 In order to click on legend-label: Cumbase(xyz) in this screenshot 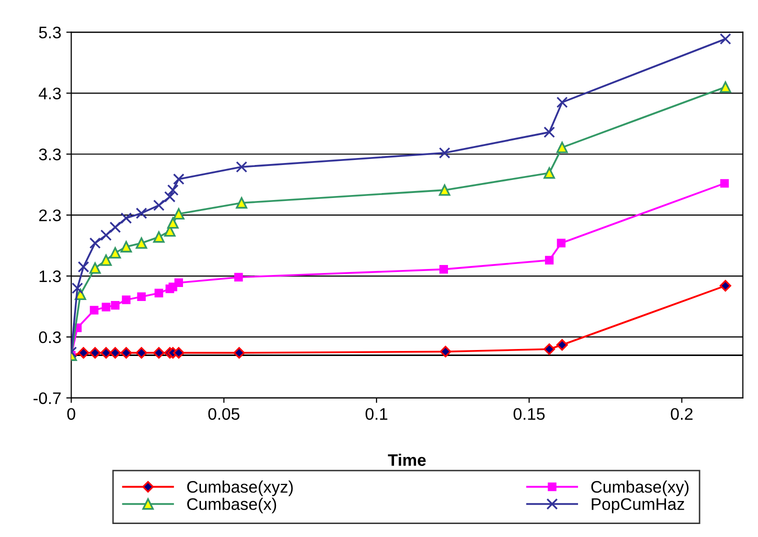, I will do `click(240, 488)`.